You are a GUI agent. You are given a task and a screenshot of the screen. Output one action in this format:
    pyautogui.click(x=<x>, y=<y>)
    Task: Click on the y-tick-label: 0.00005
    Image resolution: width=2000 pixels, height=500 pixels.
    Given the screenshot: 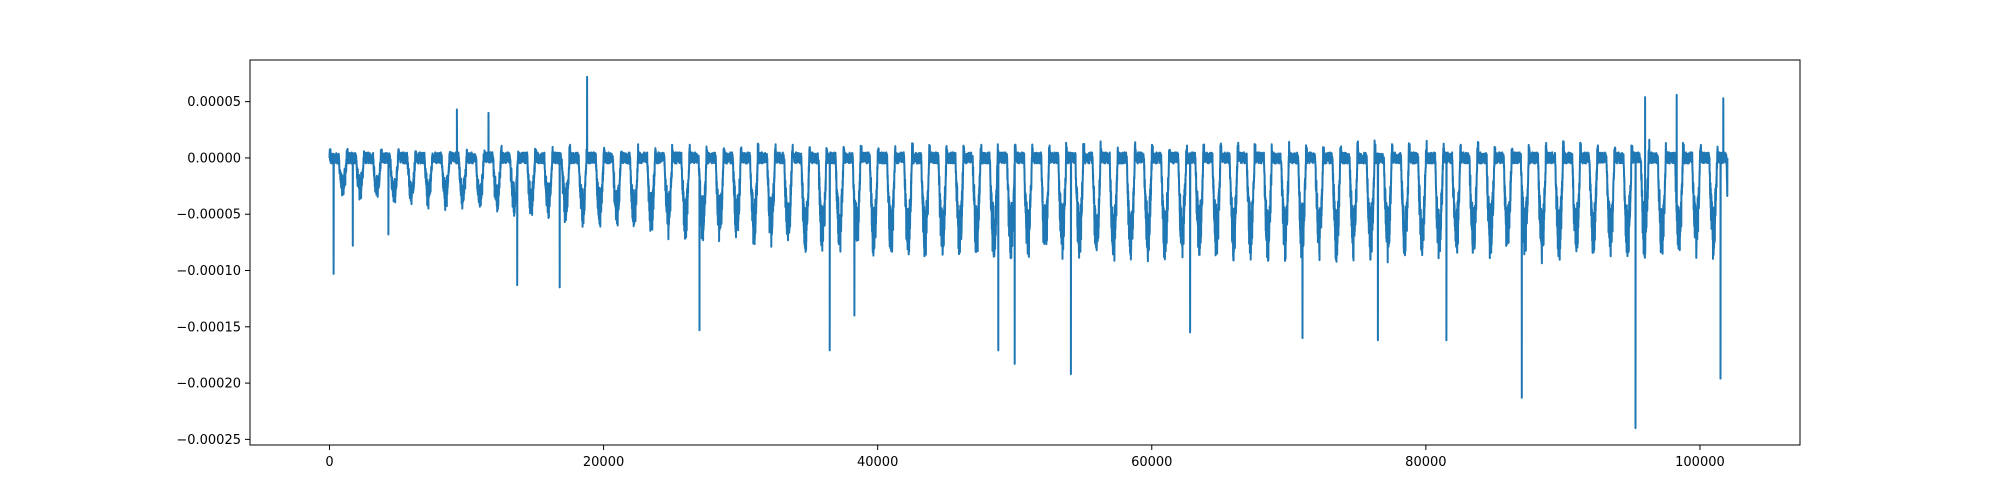 What is the action you would take?
    pyautogui.click(x=214, y=102)
    